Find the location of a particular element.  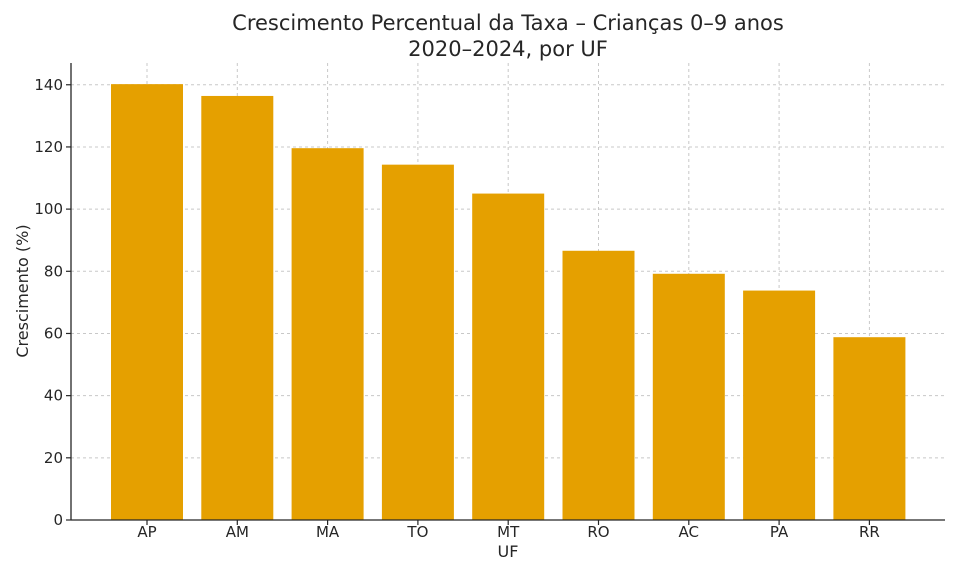

bar-ac is located at coordinates (688, 396).